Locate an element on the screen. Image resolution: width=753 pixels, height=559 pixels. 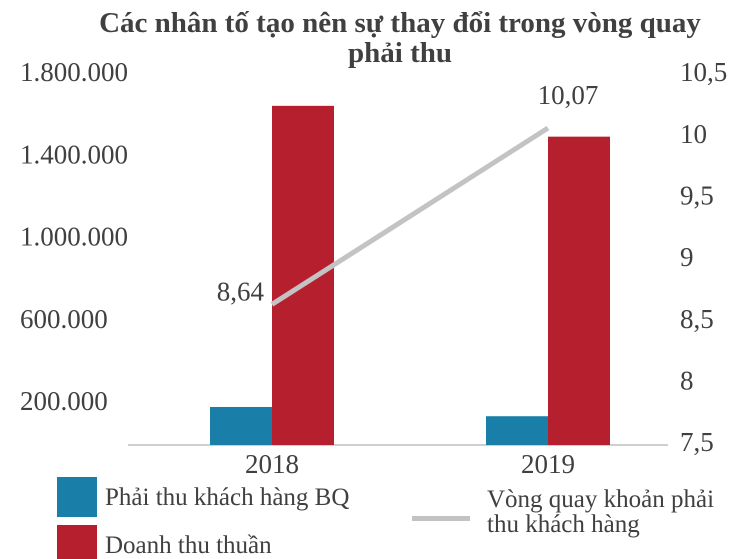
data-label: 8,64 is located at coordinates (241, 292).